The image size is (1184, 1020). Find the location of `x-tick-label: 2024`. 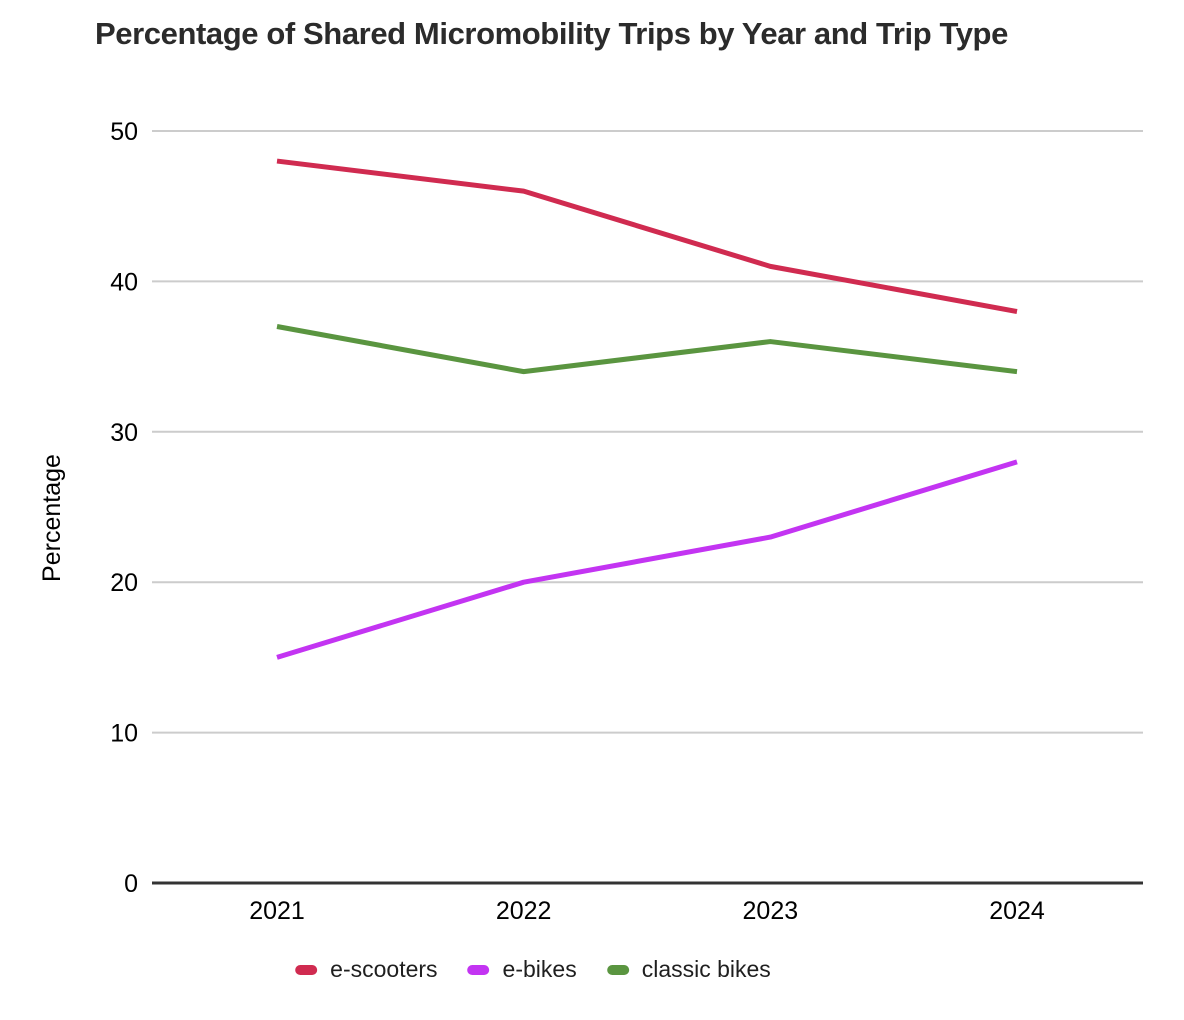

x-tick-label: 2024 is located at coordinates (1017, 911).